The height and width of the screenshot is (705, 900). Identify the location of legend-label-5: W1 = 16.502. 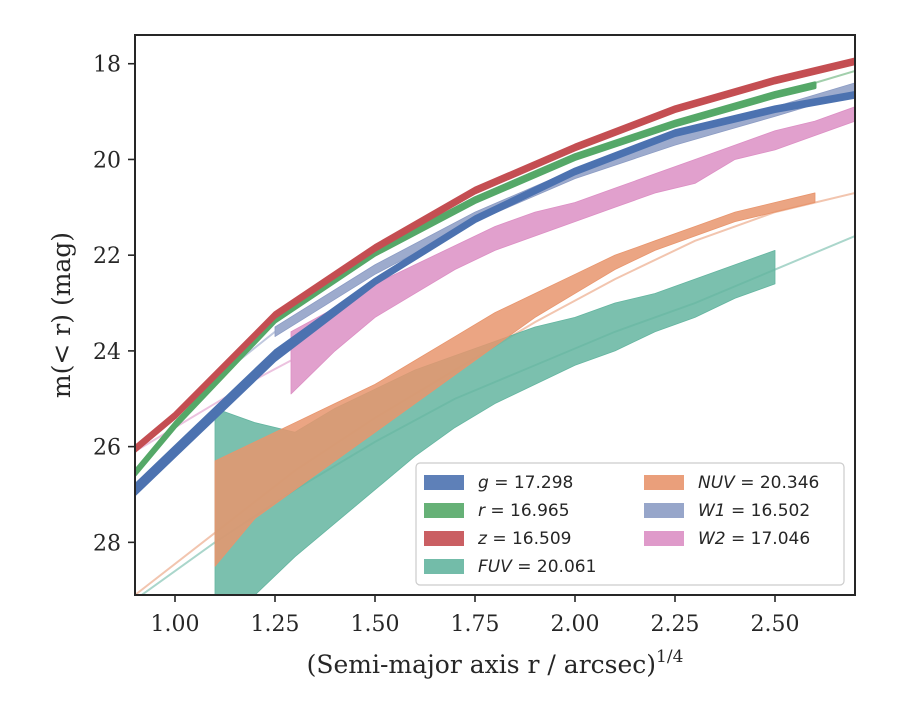
(754, 511).